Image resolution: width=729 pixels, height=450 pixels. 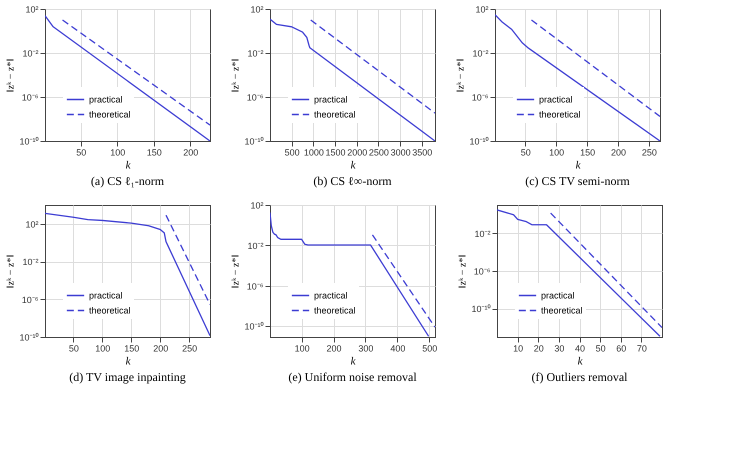 I want to click on x-tick-label: 3500, so click(x=422, y=153).